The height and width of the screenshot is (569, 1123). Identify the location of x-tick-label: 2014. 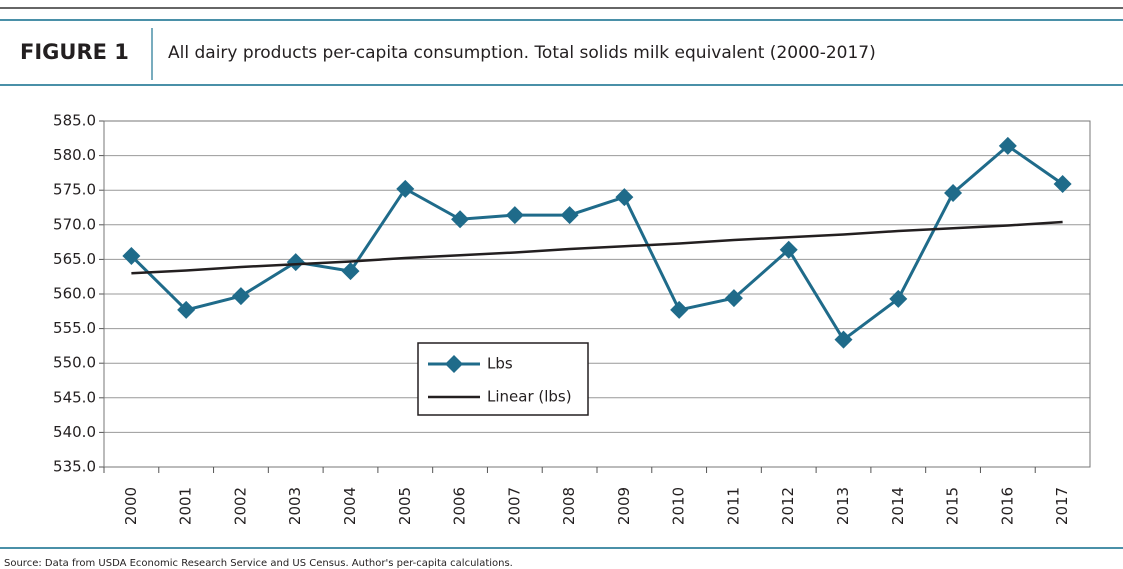
(898, 506).